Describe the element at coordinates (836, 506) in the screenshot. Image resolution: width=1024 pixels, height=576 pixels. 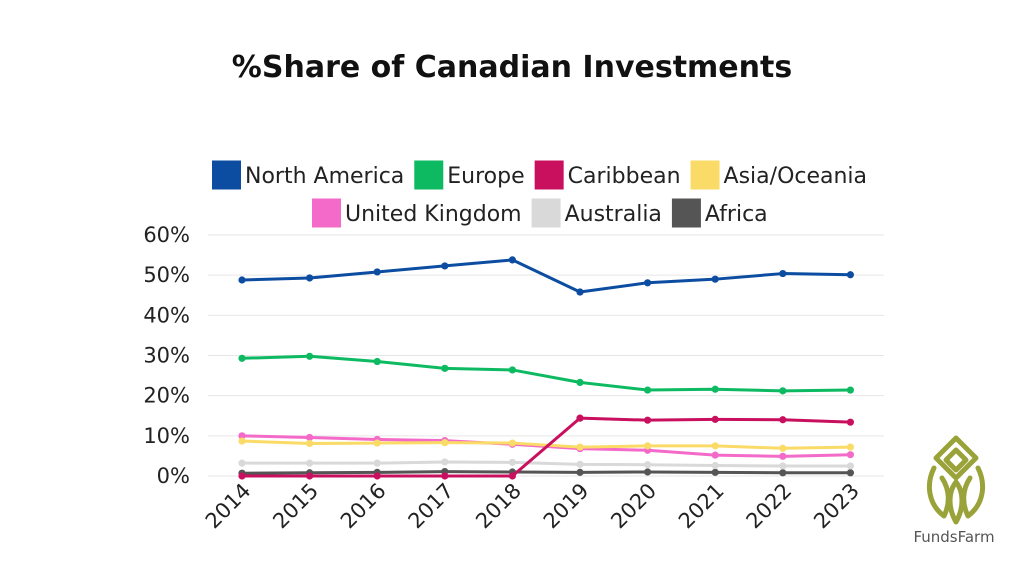
I see `x-tick-label: 2023` at that location.